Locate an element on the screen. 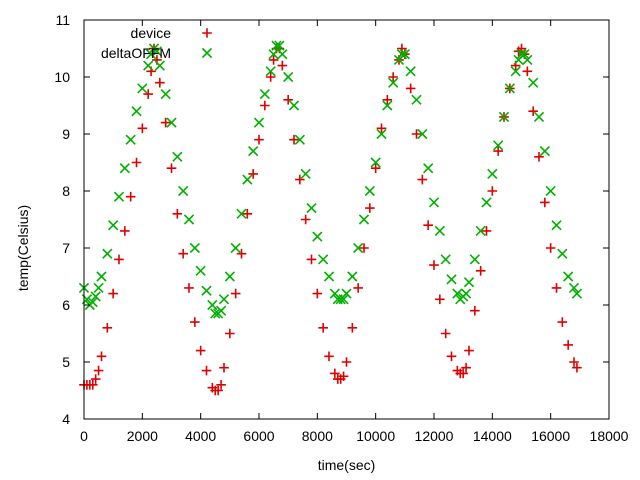 The height and width of the screenshot is (480, 640). legend-label-device: device is located at coordinates (151, 33).